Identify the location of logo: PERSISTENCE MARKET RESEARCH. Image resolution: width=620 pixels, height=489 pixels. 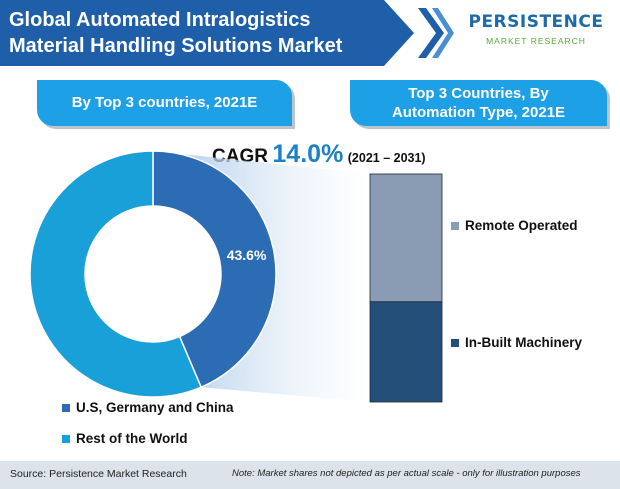
(536, 34).